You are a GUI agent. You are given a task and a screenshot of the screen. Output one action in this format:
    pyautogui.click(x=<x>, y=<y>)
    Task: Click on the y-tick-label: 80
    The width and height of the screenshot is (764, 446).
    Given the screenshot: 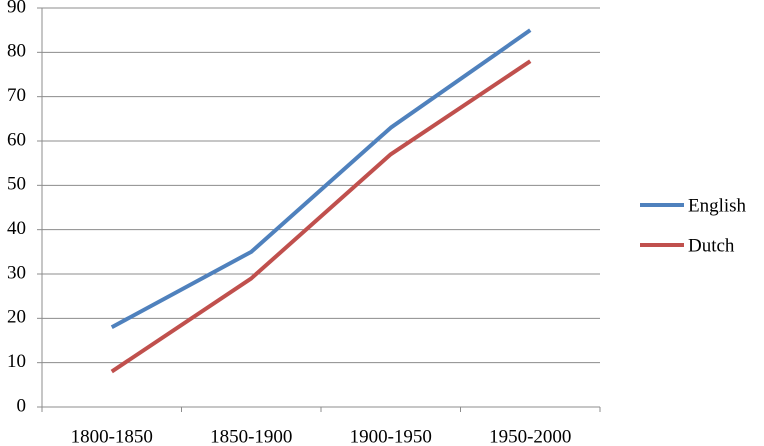 What is the action you would take?
    pyautogui.click(x=16, y=51)
    